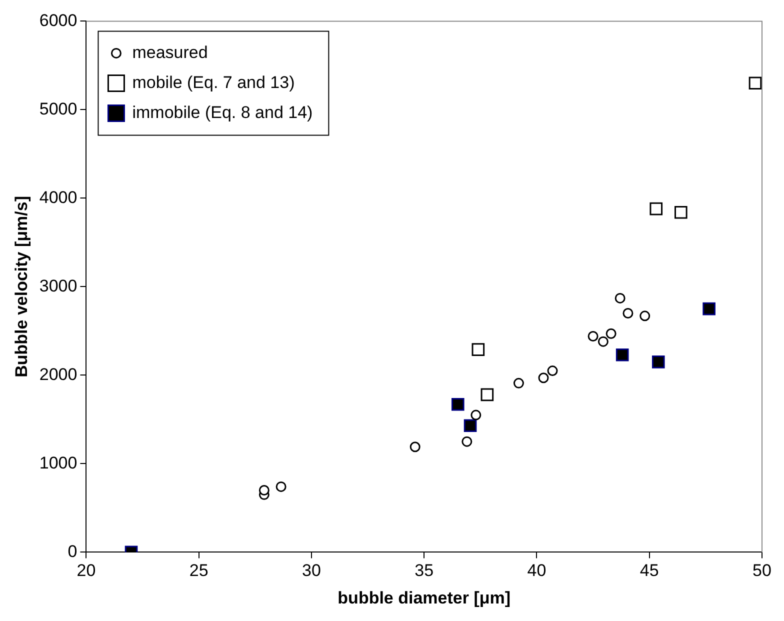 Image resolution: width=784 pixels, height=621 pixels. Describe the element at coordinates (21, 287) in the screenshot. I see `y-axis-title: Bubble velocity [μm/s]` at that location.